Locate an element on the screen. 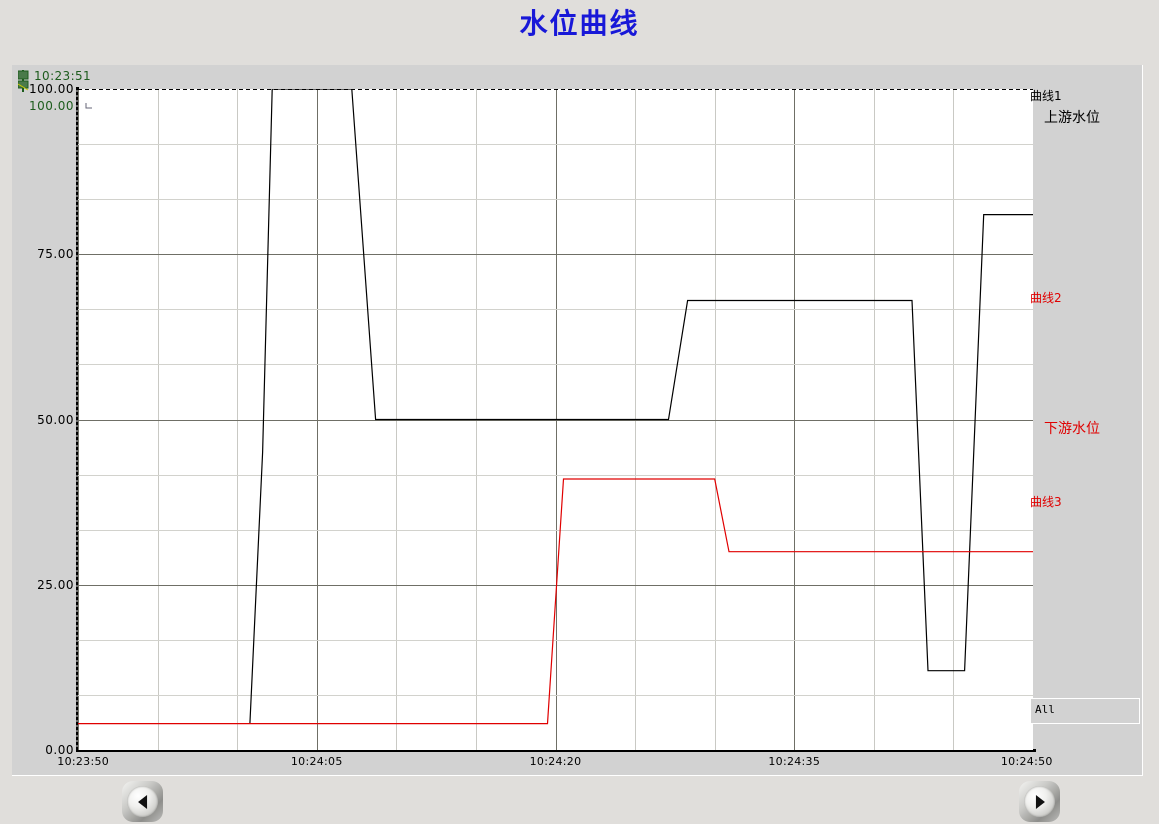 This screenshot has width=1159, height=824. legend-item-curve1: 曲线1 is located at coordinates (1046, 96).